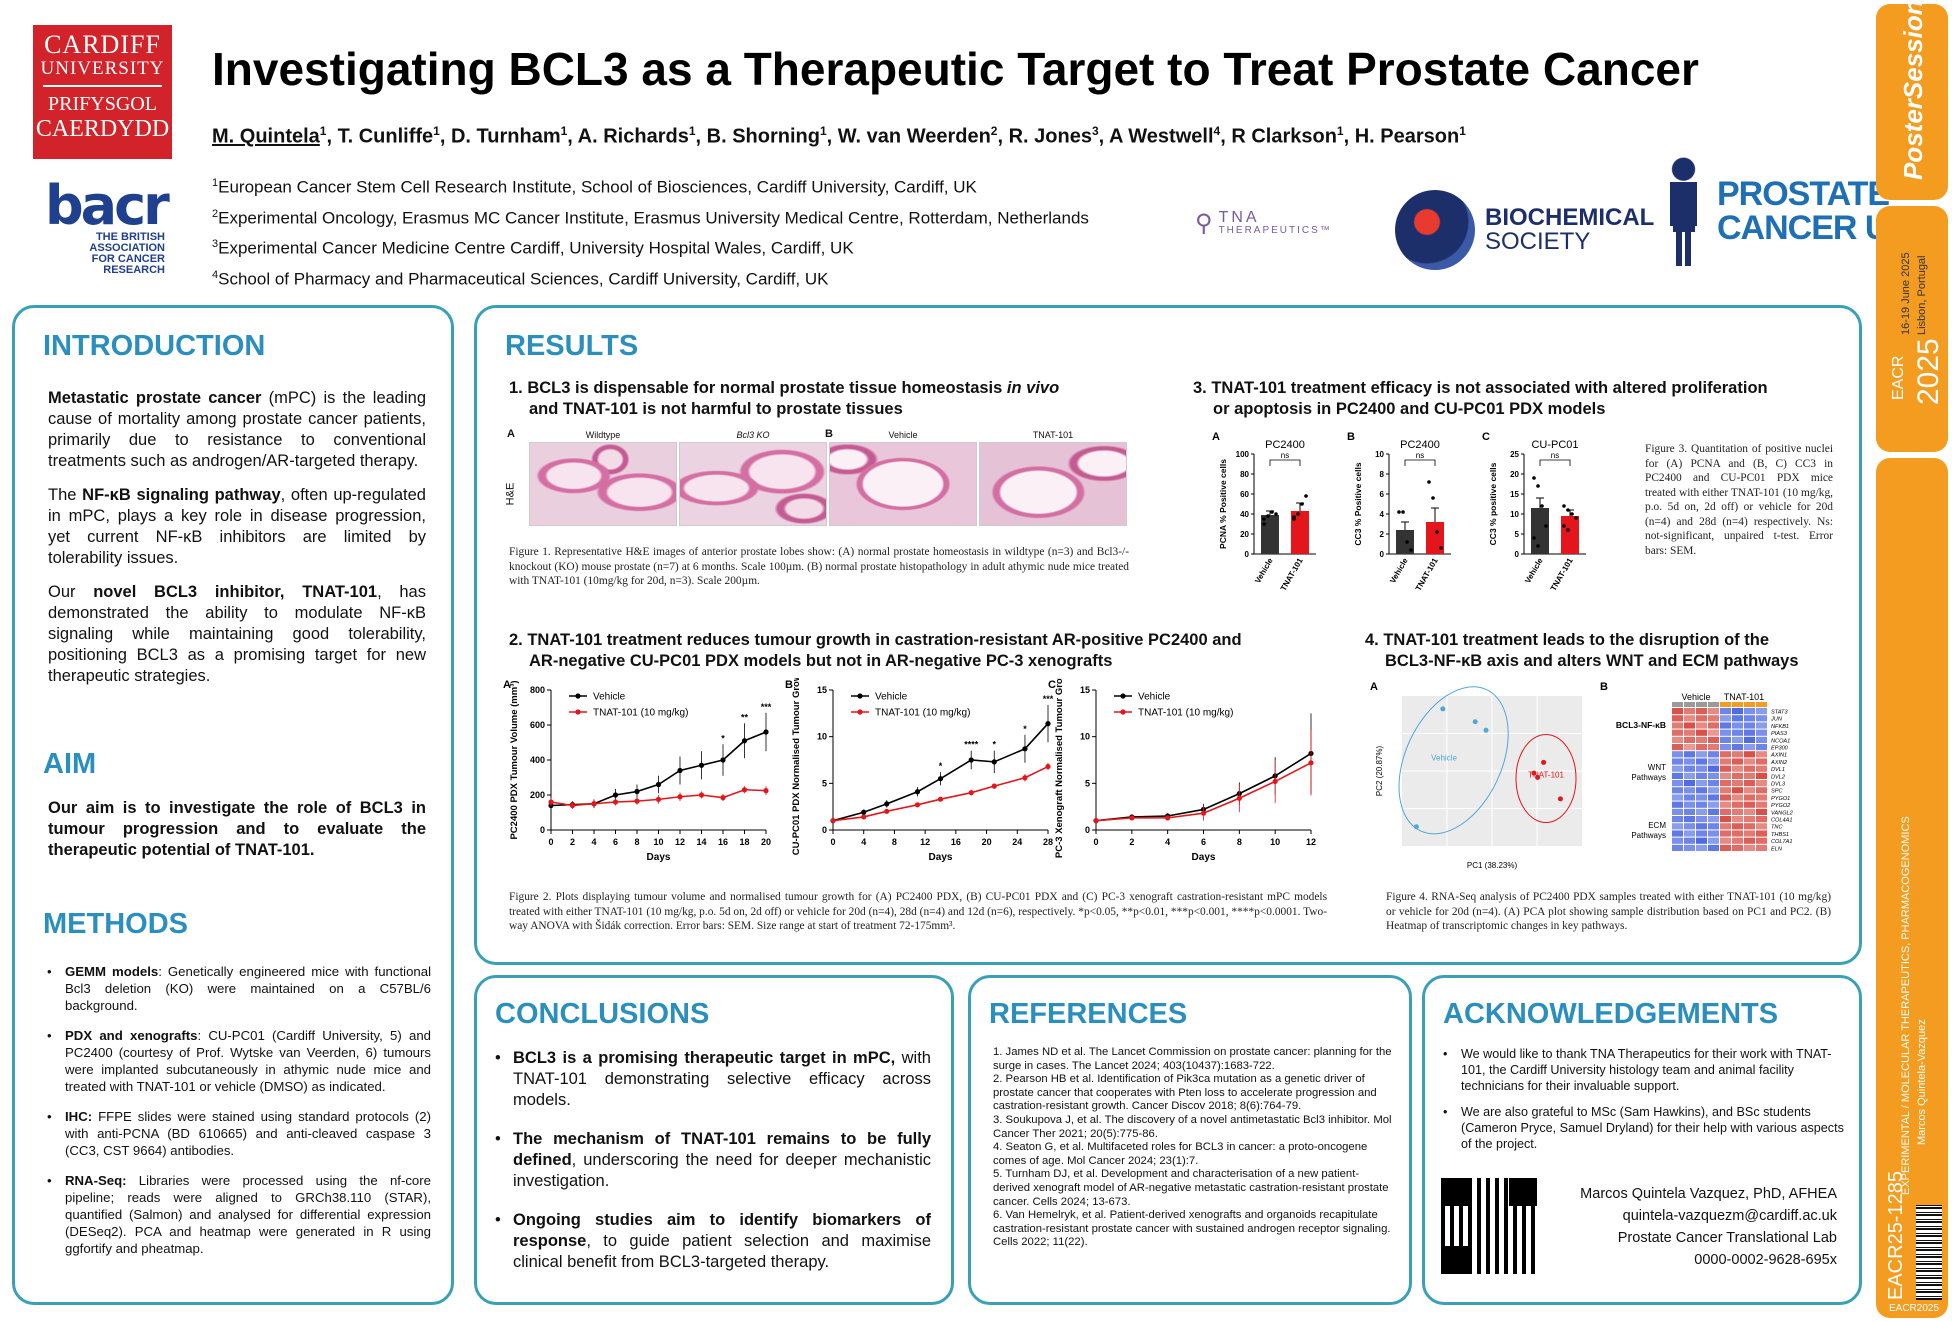 The height and width of the screenshot is (1322, 1952). Describe the element at coordinates (1555, 455) in the screenshot. I see `significance-label: ns` at that location.